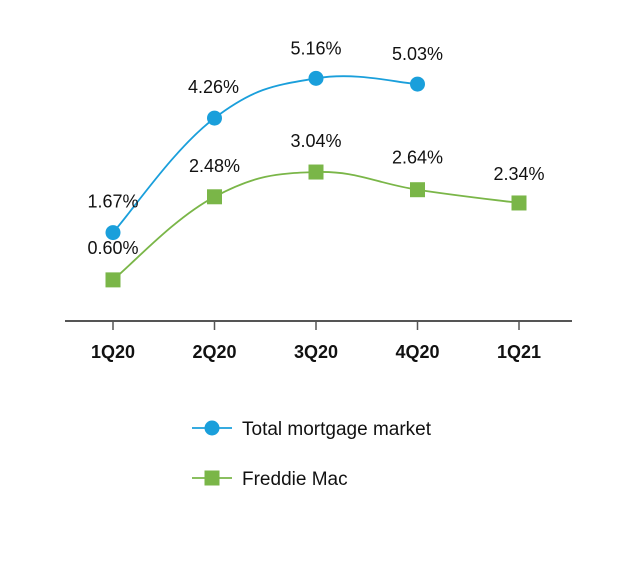 Image resolution: width=636 pixels, height=576 pixels. What do you see at coordinates (113, 352) in the screenshot?
I see `x-tick-label-1q20: 1Q20` at bounding box center [113, 352].